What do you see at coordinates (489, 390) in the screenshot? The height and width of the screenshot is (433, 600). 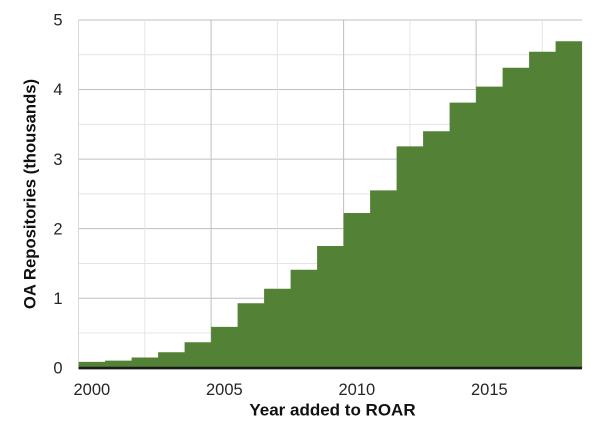 I see `svg-text: 2015` at bounding box center [489, 390].